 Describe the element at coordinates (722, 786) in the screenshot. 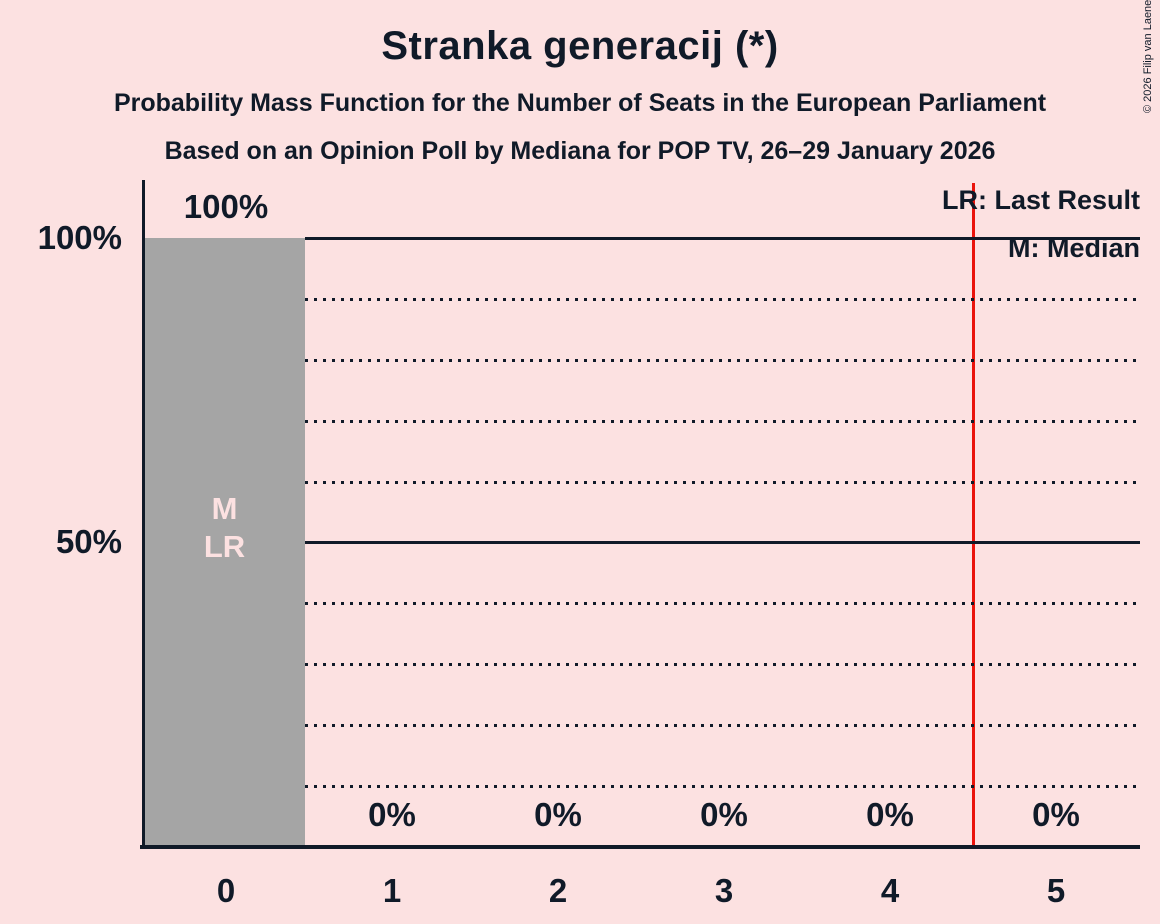

I see `gridline-10pct` at that location.